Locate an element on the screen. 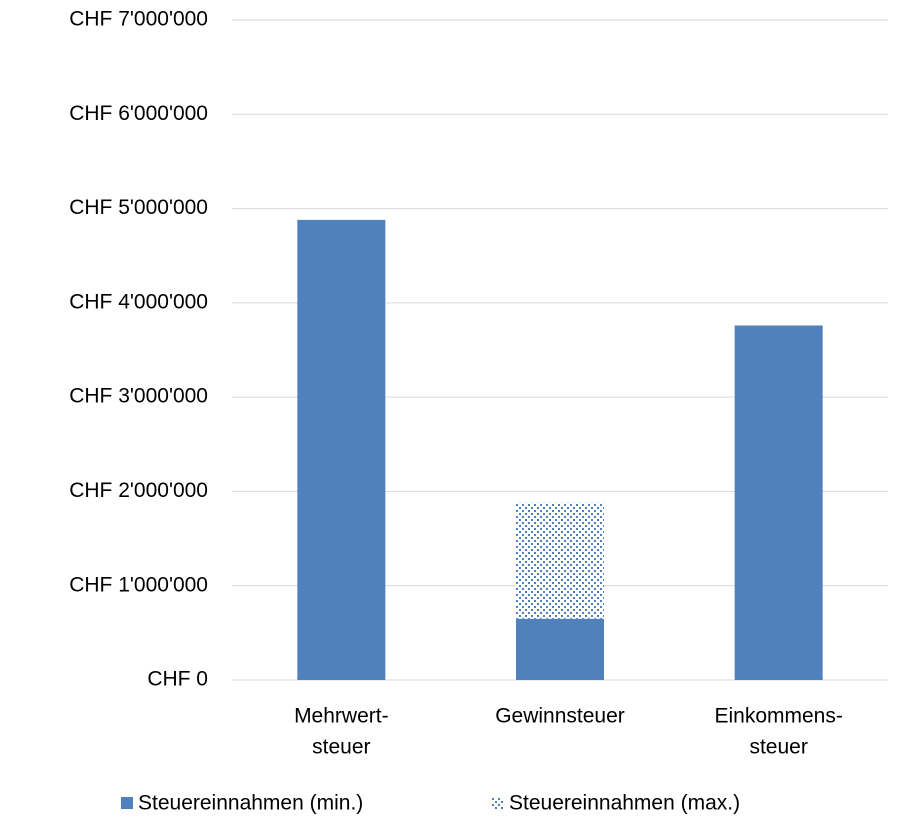  y-tick-label: CHF 1'000'000 is located at coordinates (138, 584).